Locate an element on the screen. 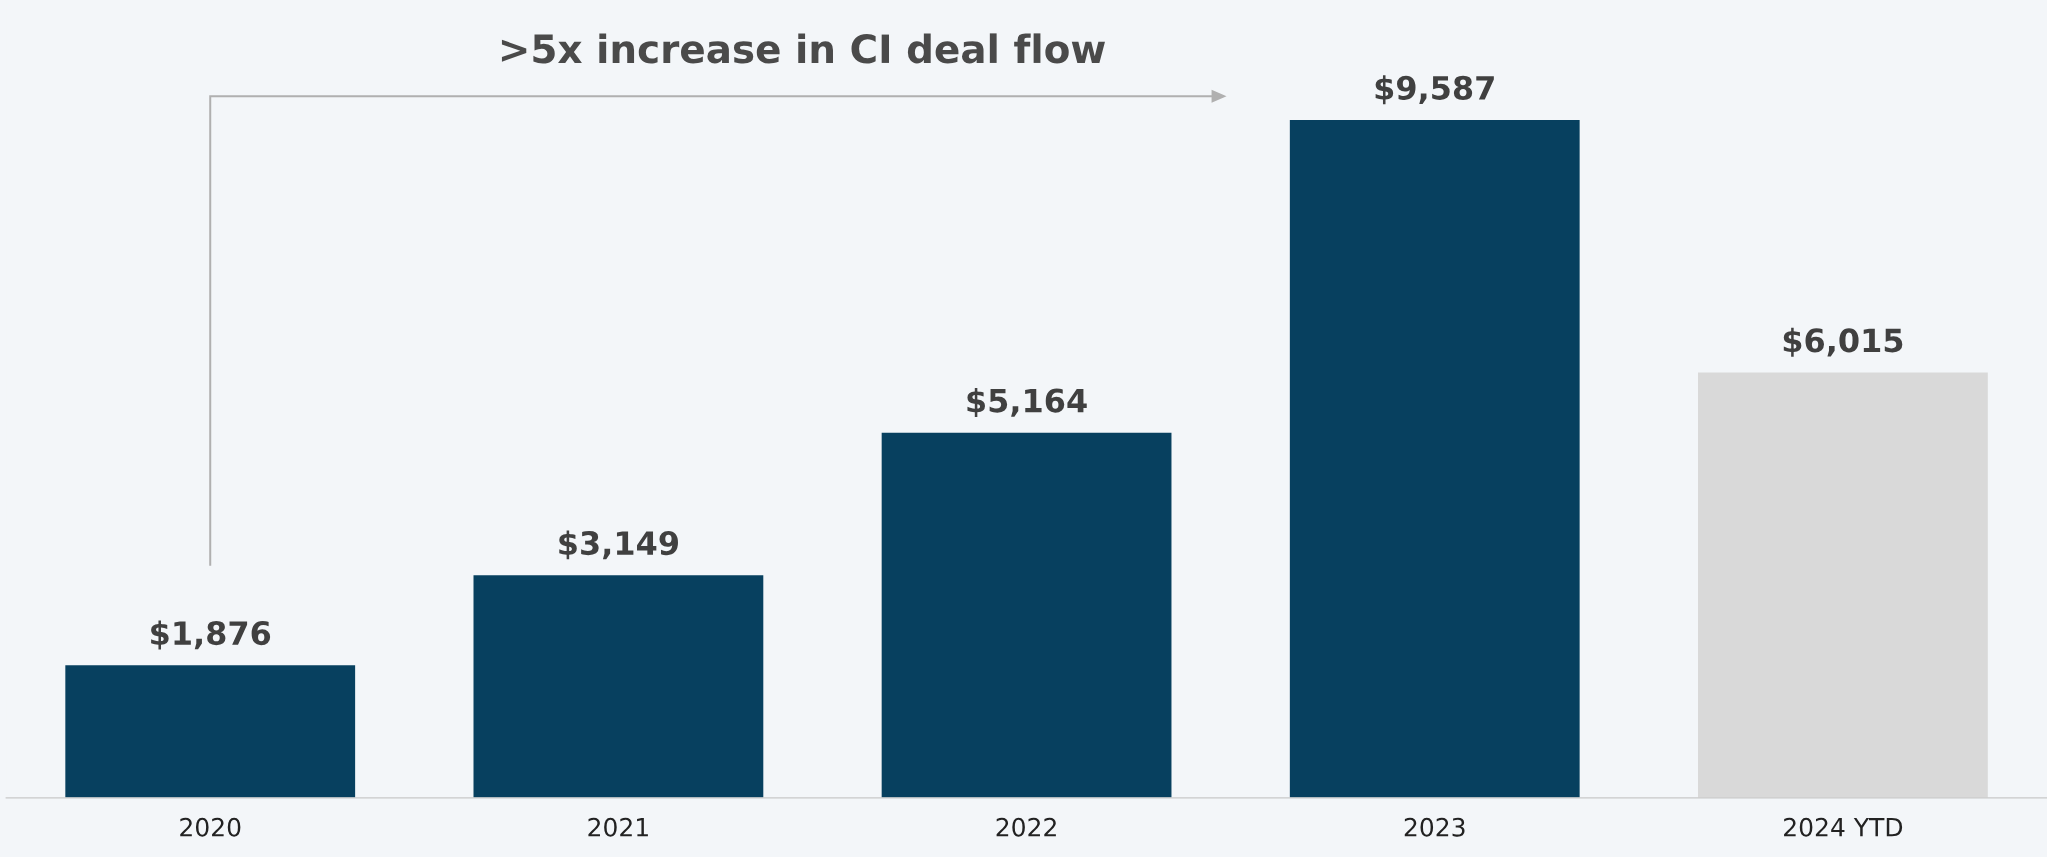 The image size is (2047, 857). x-tick-label: 2020 is located at coordinates (210, 827).